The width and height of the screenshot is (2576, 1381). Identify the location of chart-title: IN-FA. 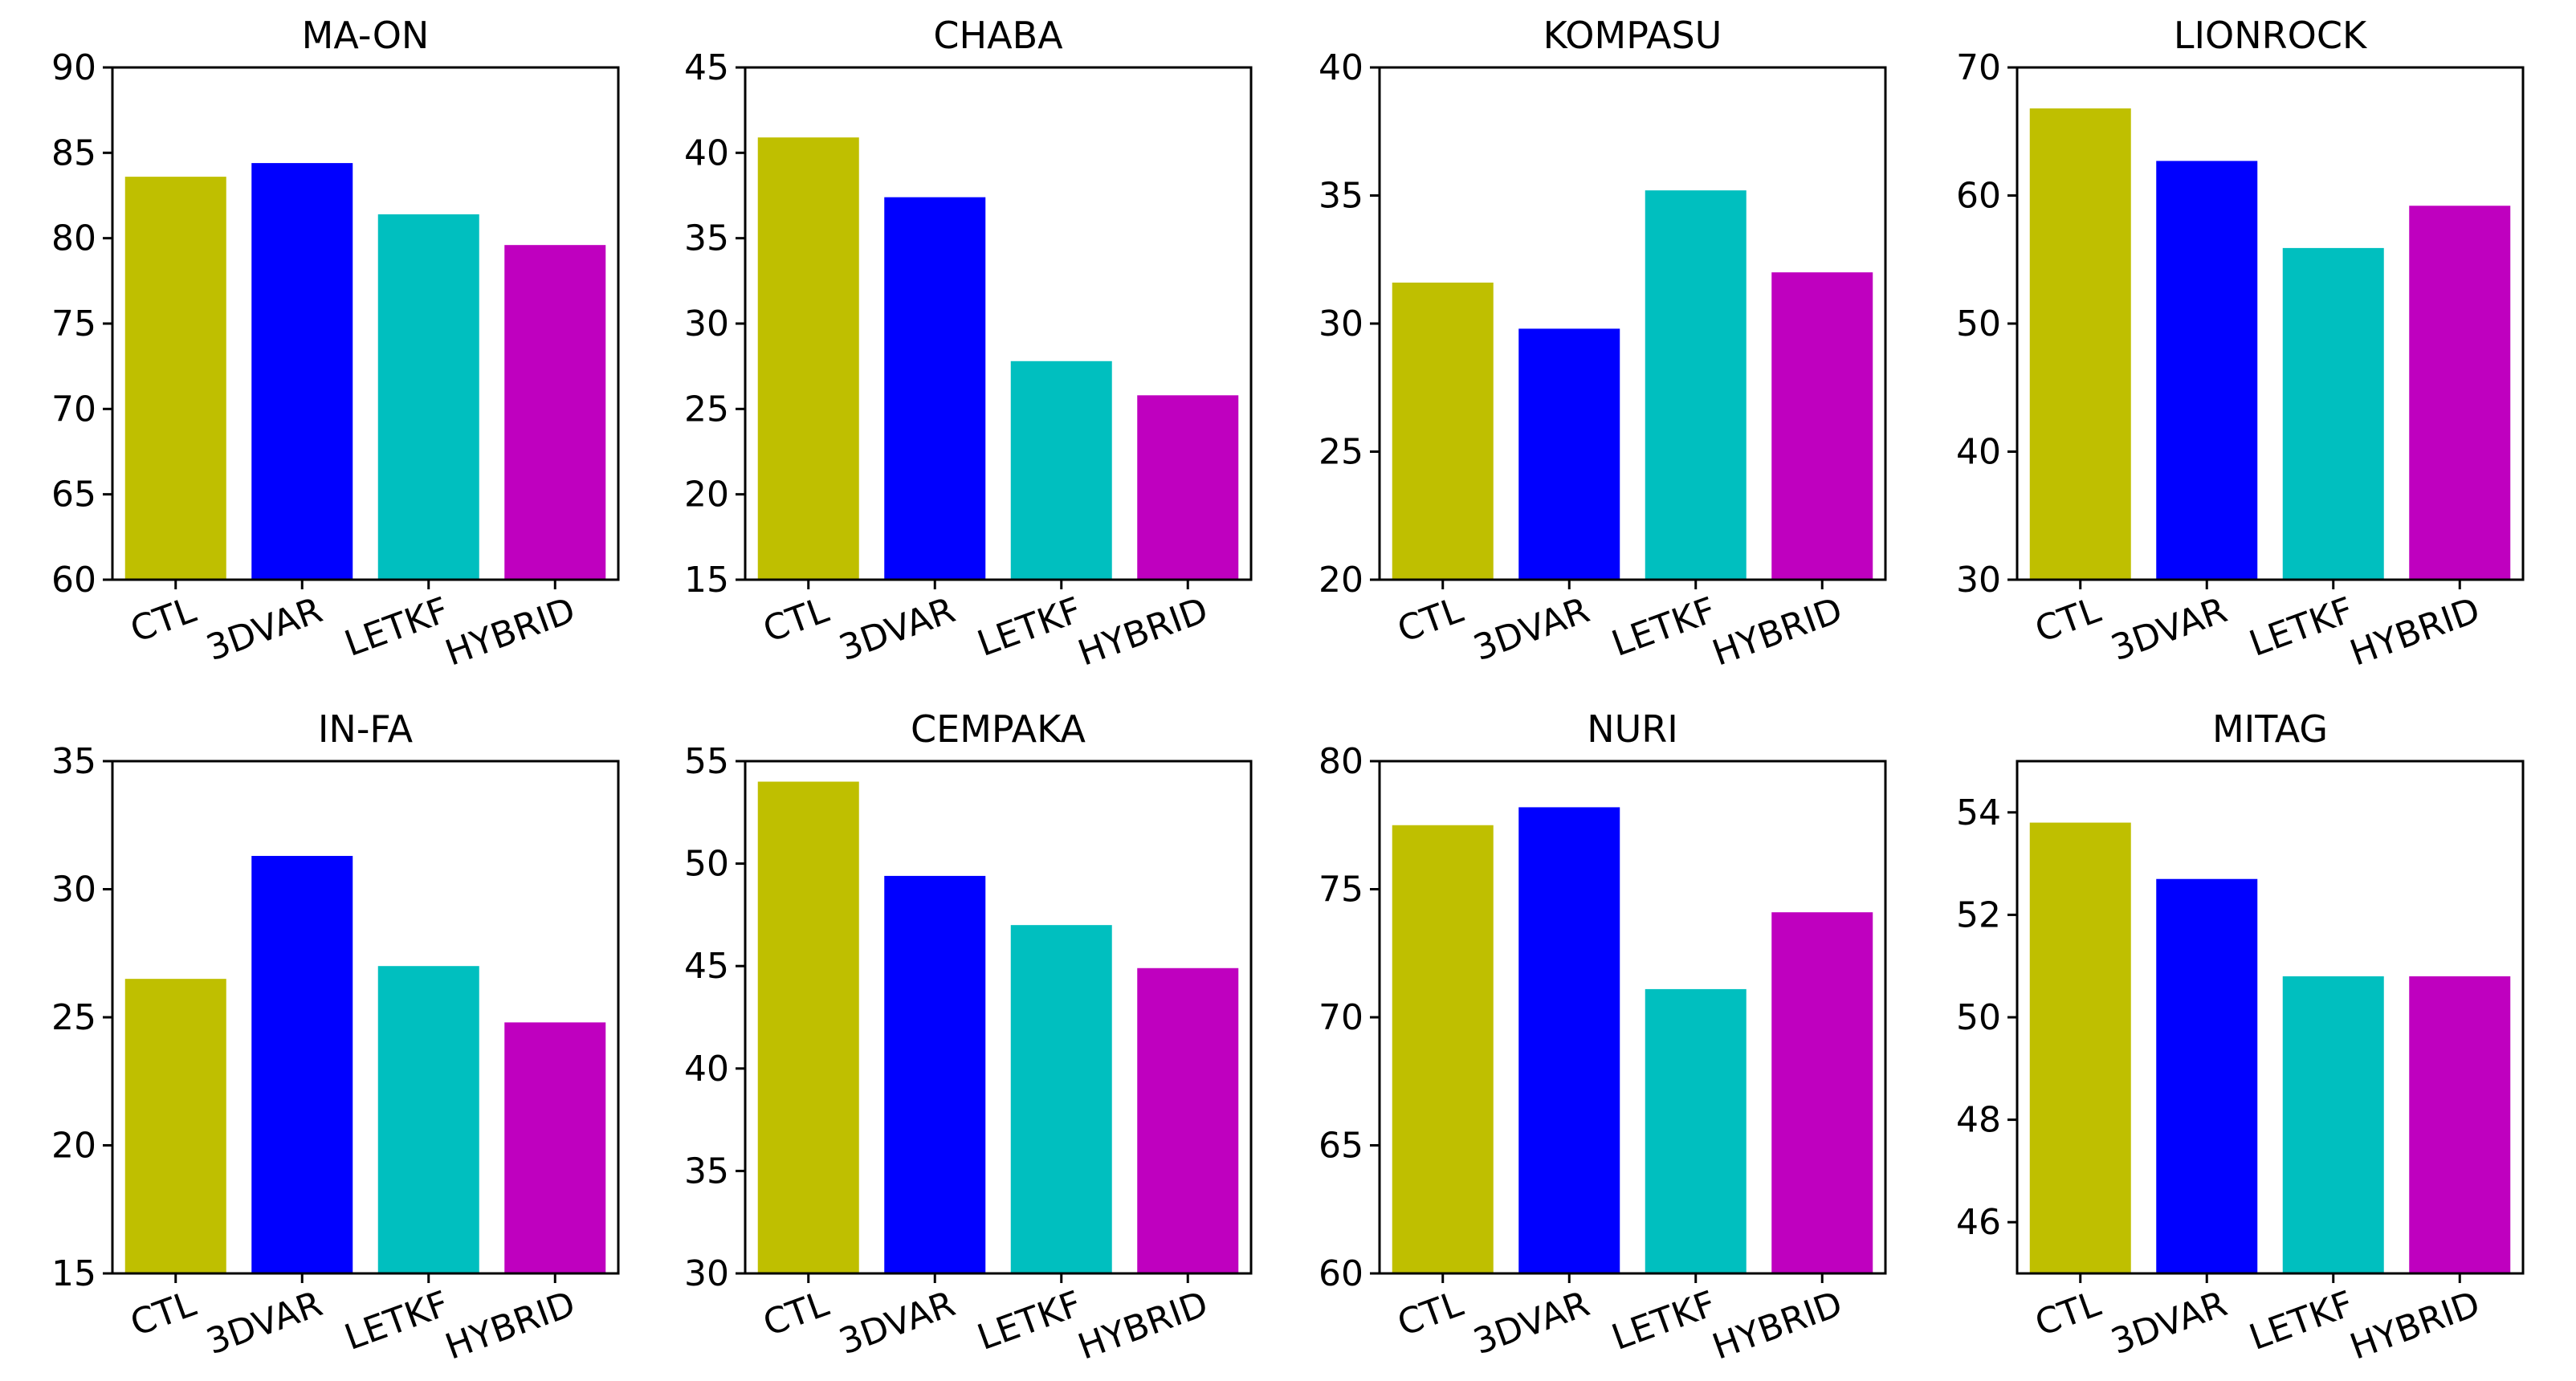
(366, 729).